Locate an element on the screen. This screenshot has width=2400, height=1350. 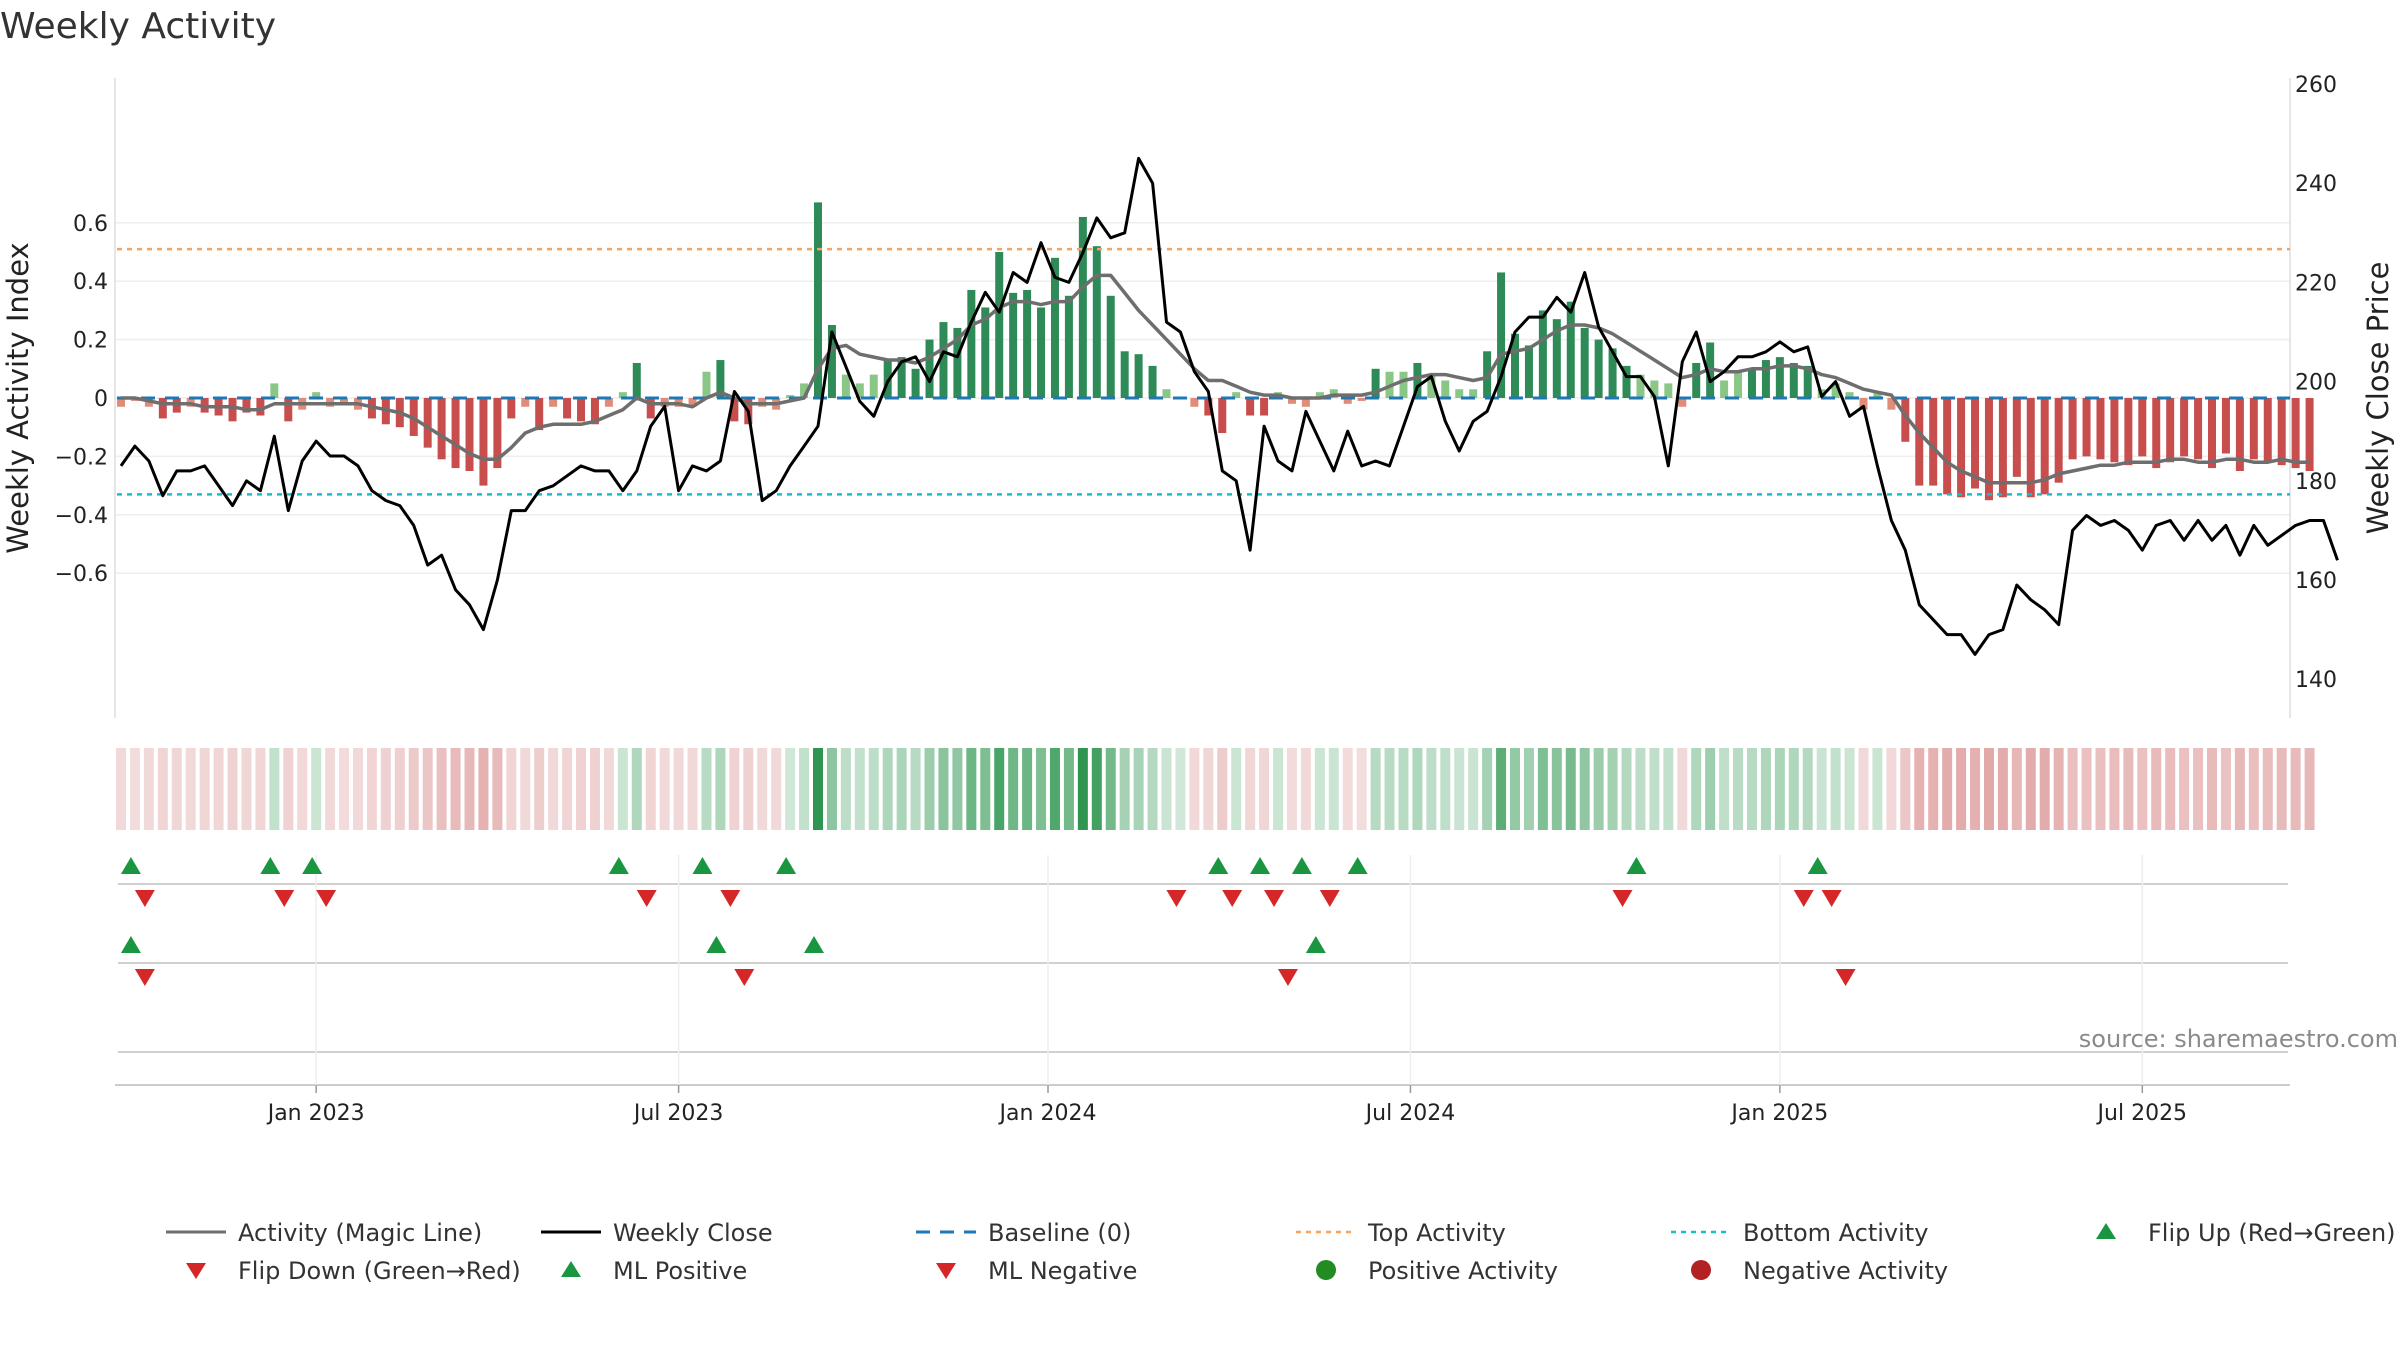
legend-label: Top Activity is located at coordinates (1436, 1233).